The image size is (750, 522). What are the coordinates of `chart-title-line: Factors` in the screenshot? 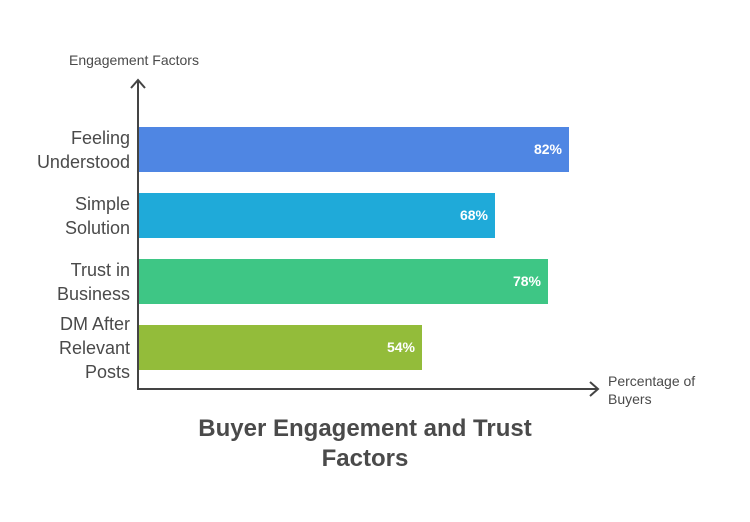 It's located at (365, 458).